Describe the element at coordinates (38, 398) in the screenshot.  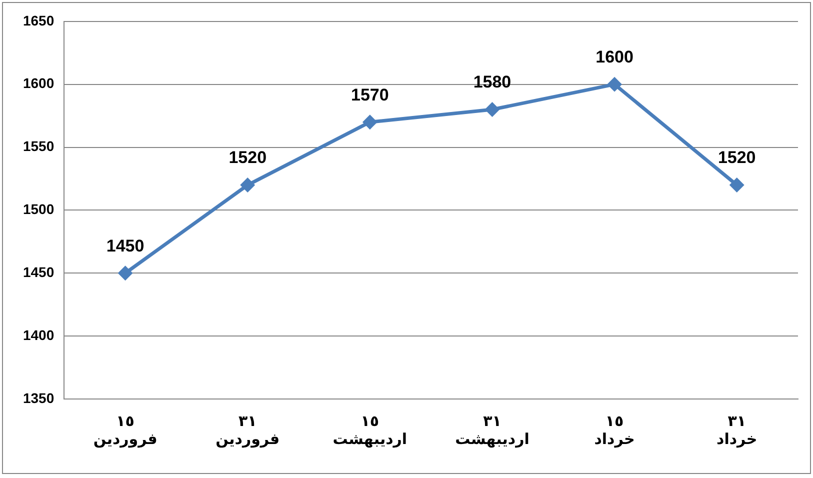
I see `y-tick-label: 1350` at that location.